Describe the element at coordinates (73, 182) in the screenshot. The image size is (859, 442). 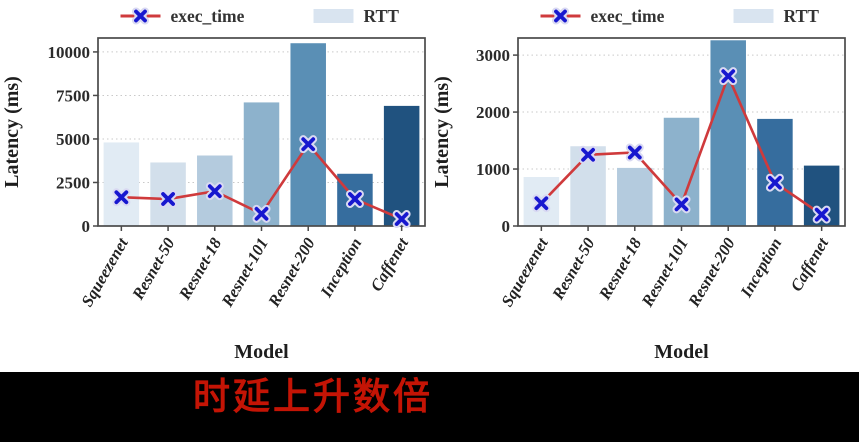
I see `y-tick-label: 2500` at that location.